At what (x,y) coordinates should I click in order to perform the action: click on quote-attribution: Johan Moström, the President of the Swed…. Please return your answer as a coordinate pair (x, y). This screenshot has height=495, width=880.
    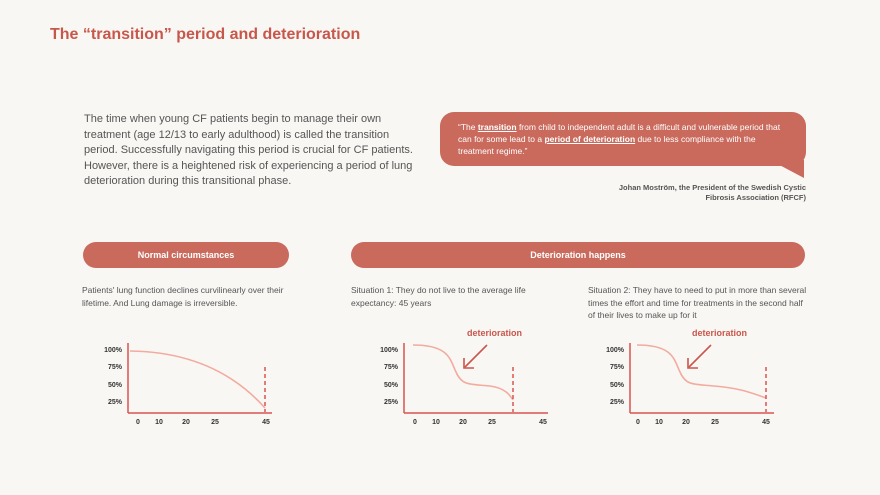
    Looking at the image, I should click on (712, 192).